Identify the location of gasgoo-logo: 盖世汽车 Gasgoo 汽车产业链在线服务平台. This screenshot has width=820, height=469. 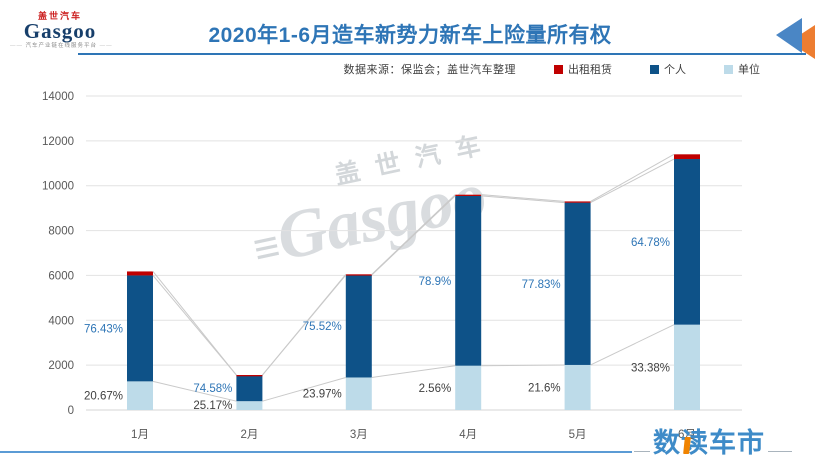
(60, 30).